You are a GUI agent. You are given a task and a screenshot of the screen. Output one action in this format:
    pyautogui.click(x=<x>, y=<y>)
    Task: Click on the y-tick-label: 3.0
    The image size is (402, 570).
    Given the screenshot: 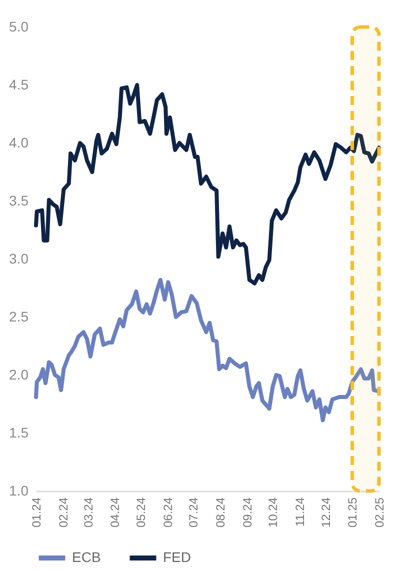 What is the action you would take?
    pyautogui.click(x=19, y=258)
    